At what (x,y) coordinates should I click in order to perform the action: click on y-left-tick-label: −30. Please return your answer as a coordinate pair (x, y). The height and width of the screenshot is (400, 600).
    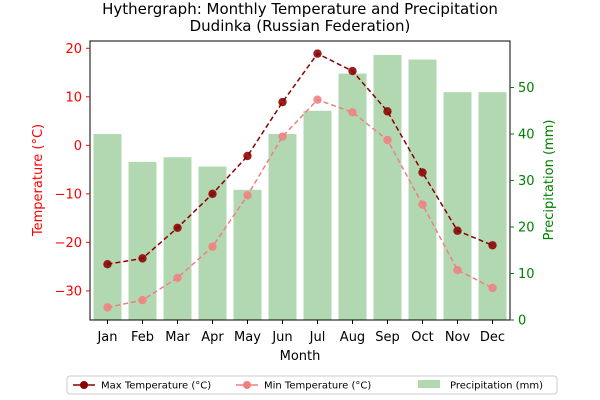
    Looking at the image, I should click on (68, 291).